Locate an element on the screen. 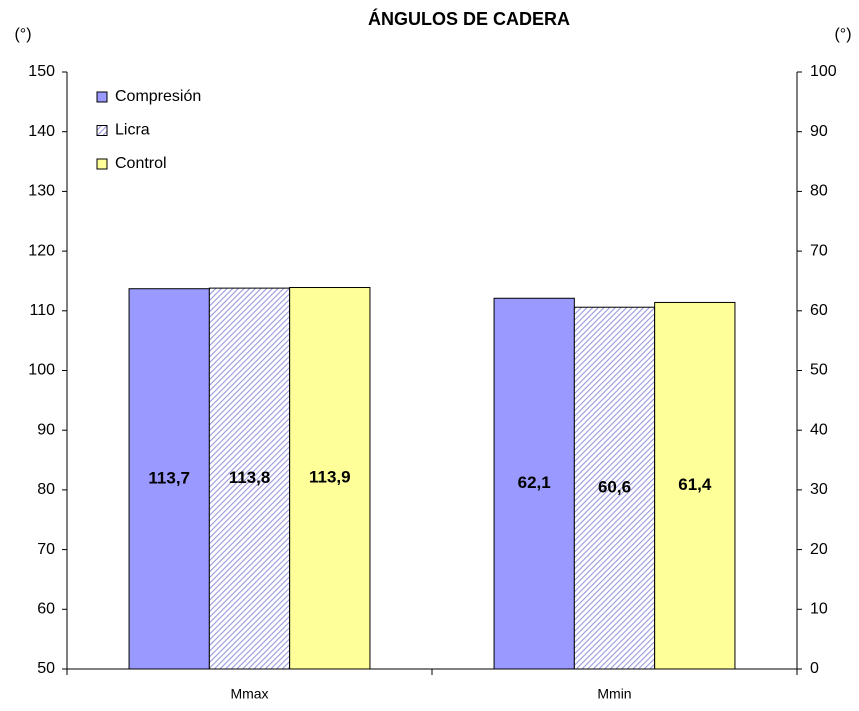 The height and width of the screenshot is (711, 859). y2-tick-label: 70 is located at coordinates (819, 250).